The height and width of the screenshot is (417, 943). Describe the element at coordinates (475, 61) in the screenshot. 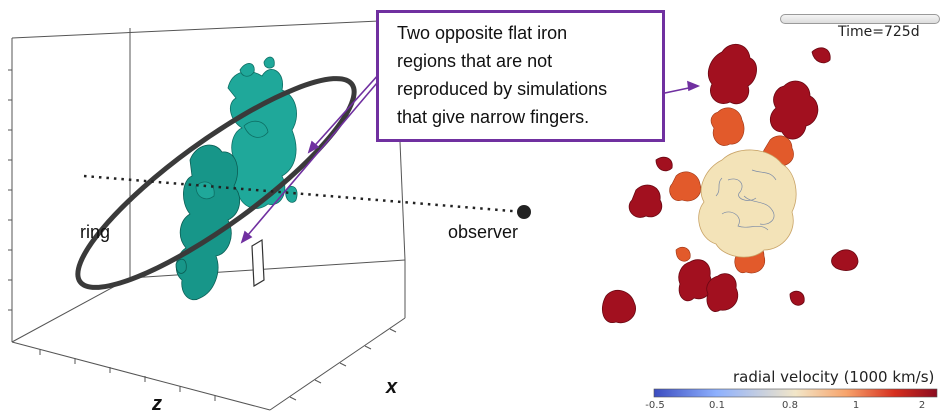

I see `callout-line: regions that are not` at that location.